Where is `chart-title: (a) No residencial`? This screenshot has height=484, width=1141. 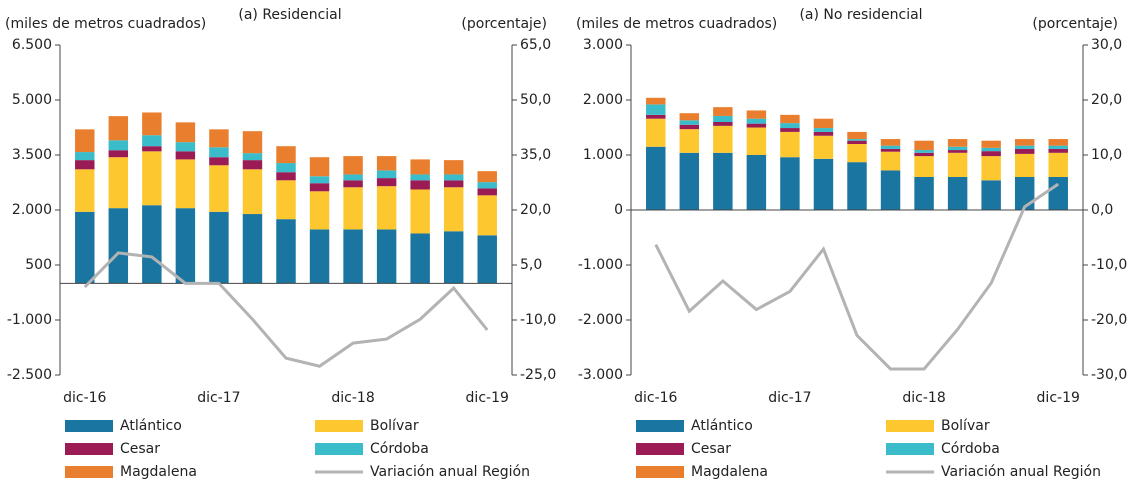
chart-title: (a) No residencial is located at coordinates (860, 15).